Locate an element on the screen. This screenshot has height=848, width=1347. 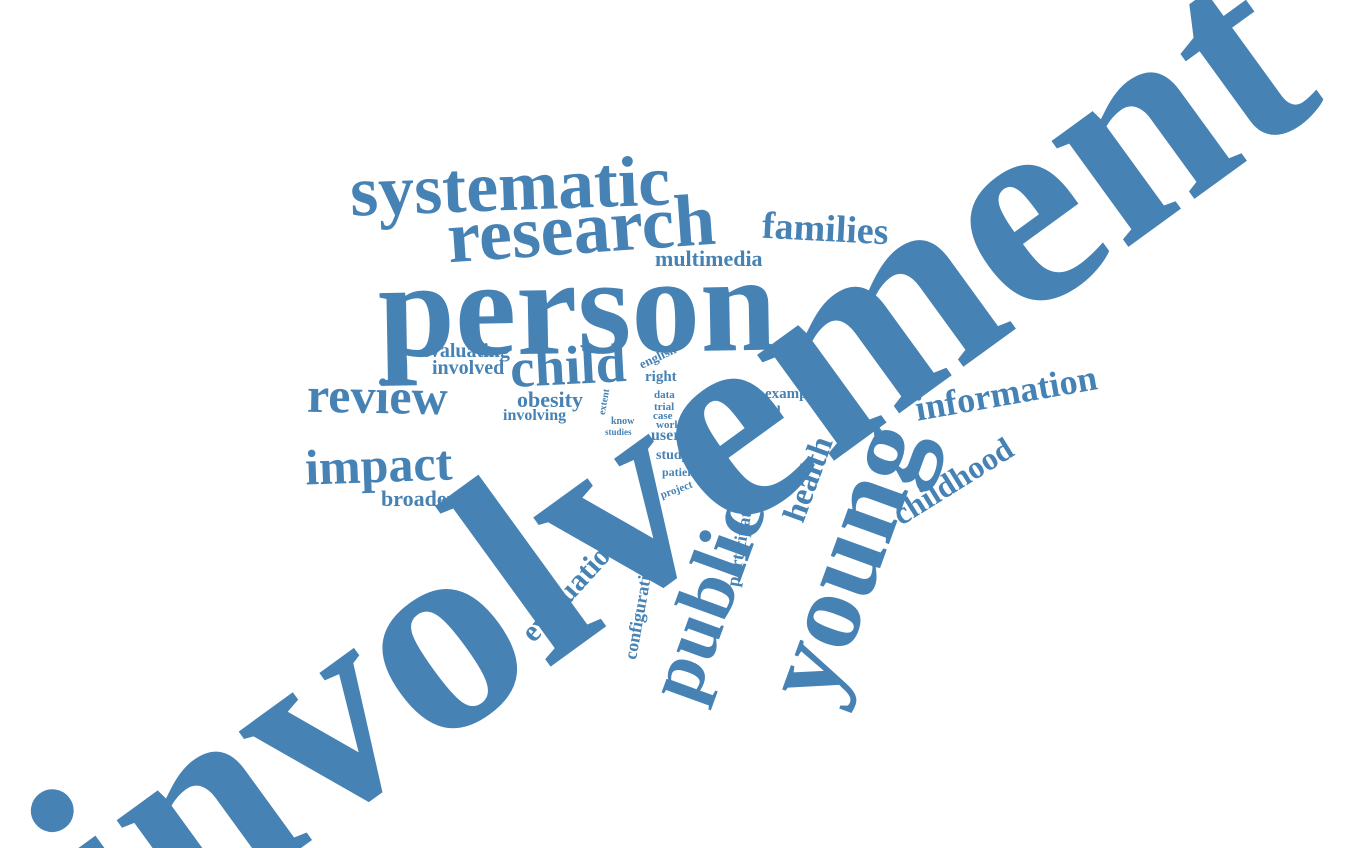
word-evaluating: evaluating is located at coordinates (465, 351).